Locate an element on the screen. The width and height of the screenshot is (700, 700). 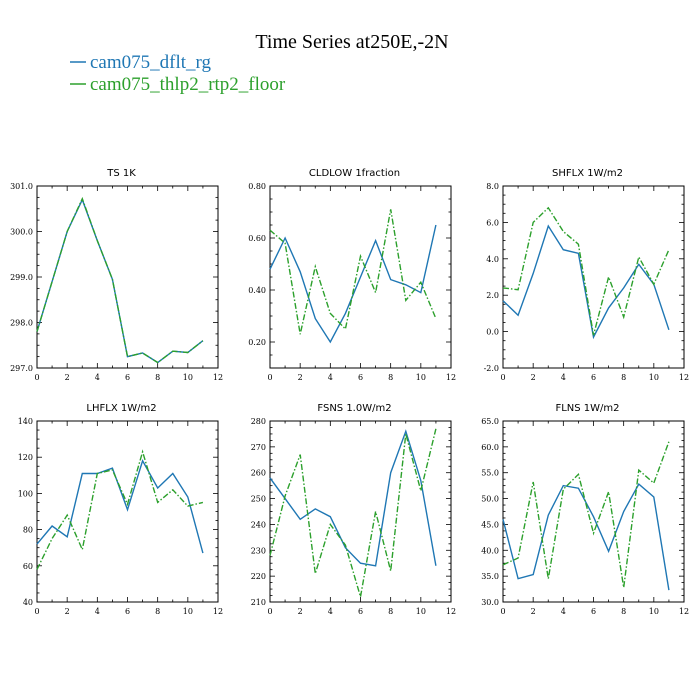
y-tick-label: 0.80 is located at coordinates (257, 186).